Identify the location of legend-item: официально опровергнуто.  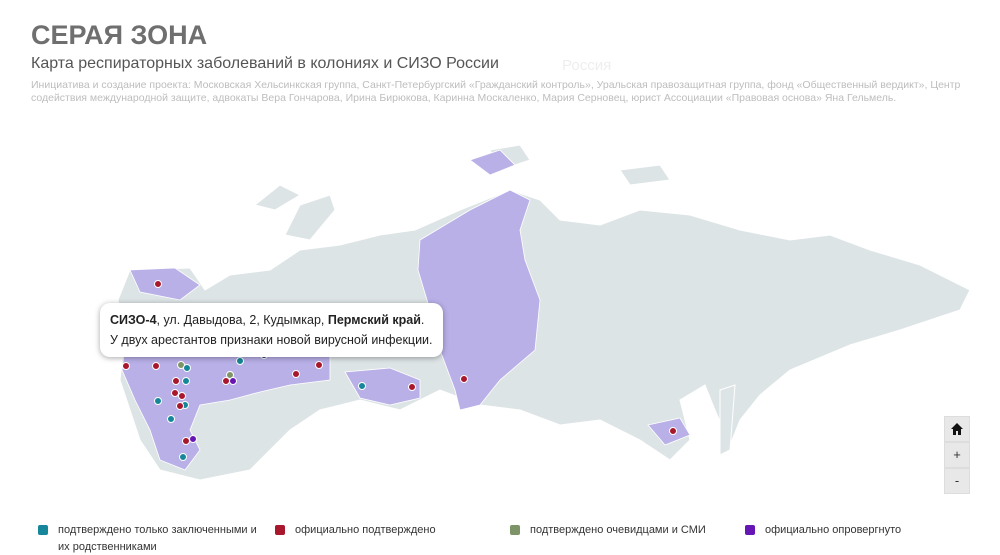
(845, 530).